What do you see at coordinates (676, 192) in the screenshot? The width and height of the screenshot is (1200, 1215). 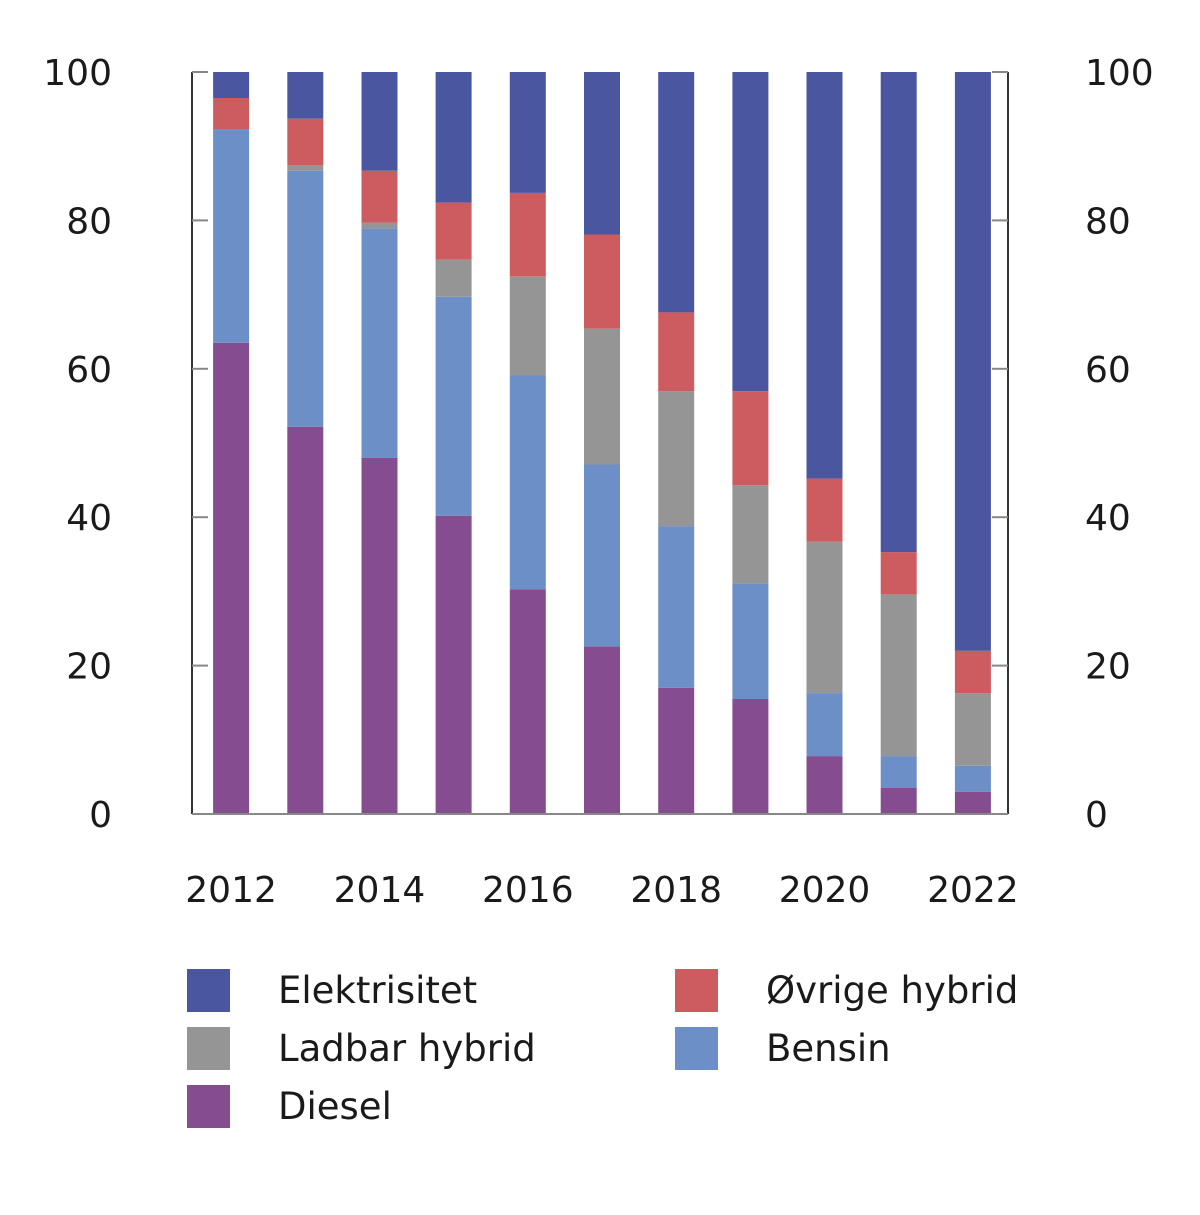 I see `bar-segment-elektrisitet-2018` at bounding box center [676, 192].